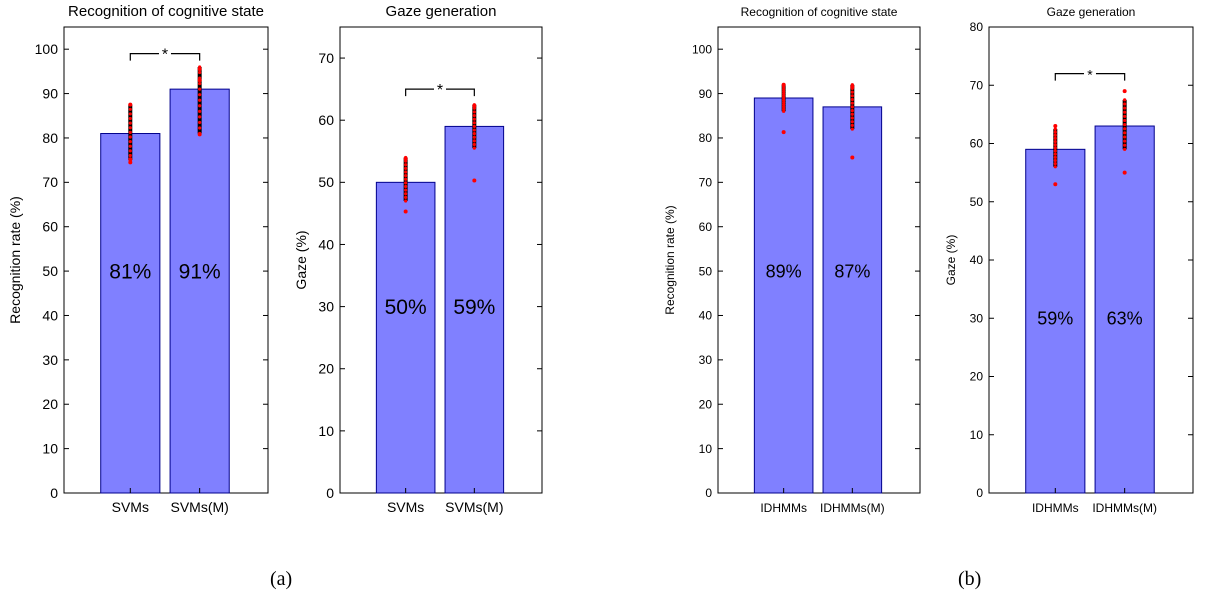 The height and width of the screenshot is (605, 1221). What do you see at coordinates (15, 260) in the screenshot?
I see `y-axis-label: Recognition rate (%)` at bounding box center [15, 260].